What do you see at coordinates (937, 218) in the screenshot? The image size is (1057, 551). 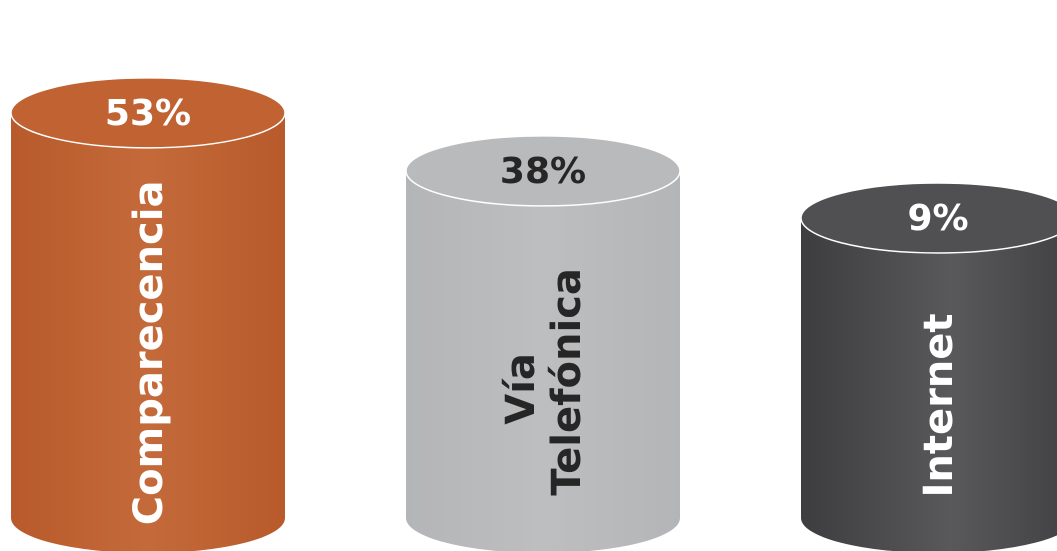 I see `value-label-internet: 9%` at bounding box center [937, 218].